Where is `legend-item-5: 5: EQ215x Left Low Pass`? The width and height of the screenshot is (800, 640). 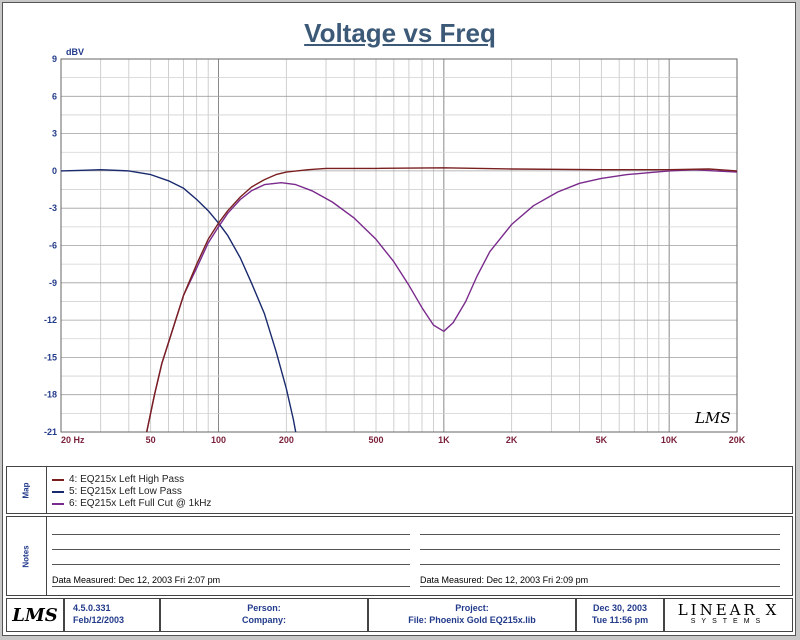
legend-item-5: 5: EQ215x Left Low Pass is located at coordinates (117, 491).